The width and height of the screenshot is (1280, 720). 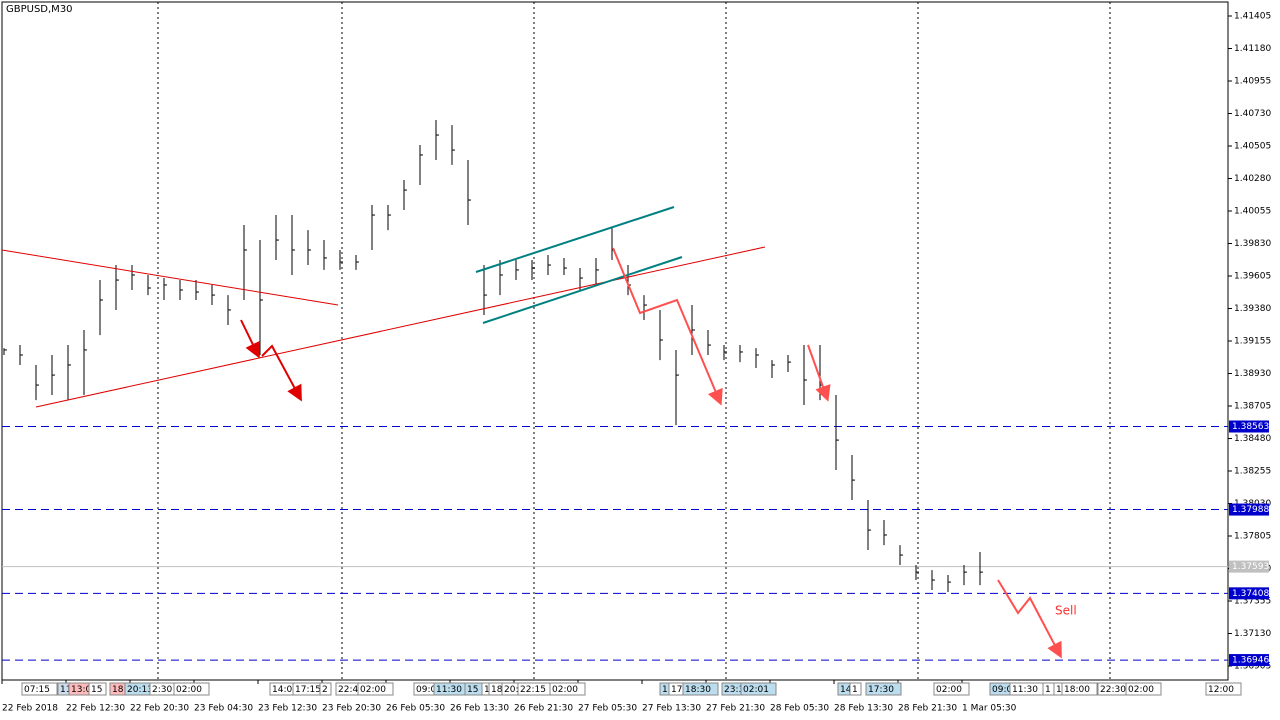 What do you see at coordinates (1252, 601) in the screenshot?
I see `y-tick-label: 1.37355` at bounding box center [1252, 601].